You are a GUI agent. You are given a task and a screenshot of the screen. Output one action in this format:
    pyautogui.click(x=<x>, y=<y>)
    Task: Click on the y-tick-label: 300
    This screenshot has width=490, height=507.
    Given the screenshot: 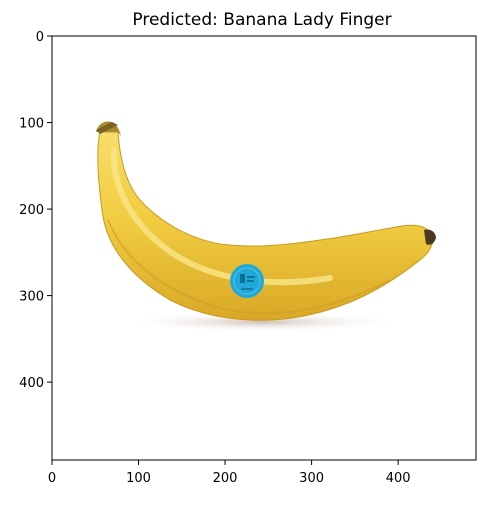 What is the action you would take?
    pyautogui.click(x=31, y=297)
    